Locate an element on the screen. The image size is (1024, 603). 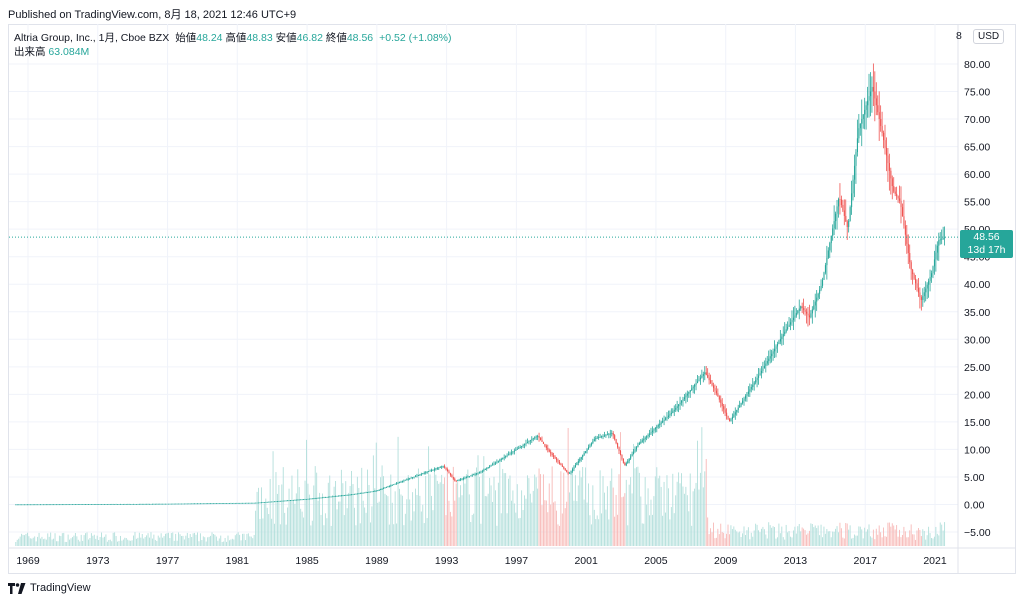
currency-button: USD is located at coordinates (989, 36).